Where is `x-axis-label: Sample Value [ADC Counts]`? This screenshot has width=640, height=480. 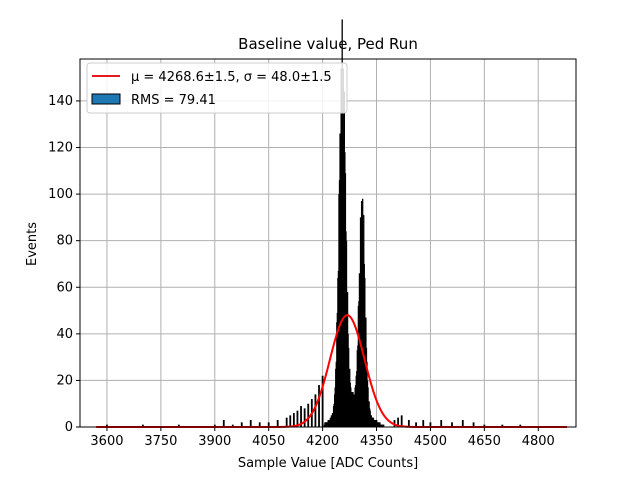
x-axis-label: Sample Value [ADC Counts] is located at coordinates (328, 463).